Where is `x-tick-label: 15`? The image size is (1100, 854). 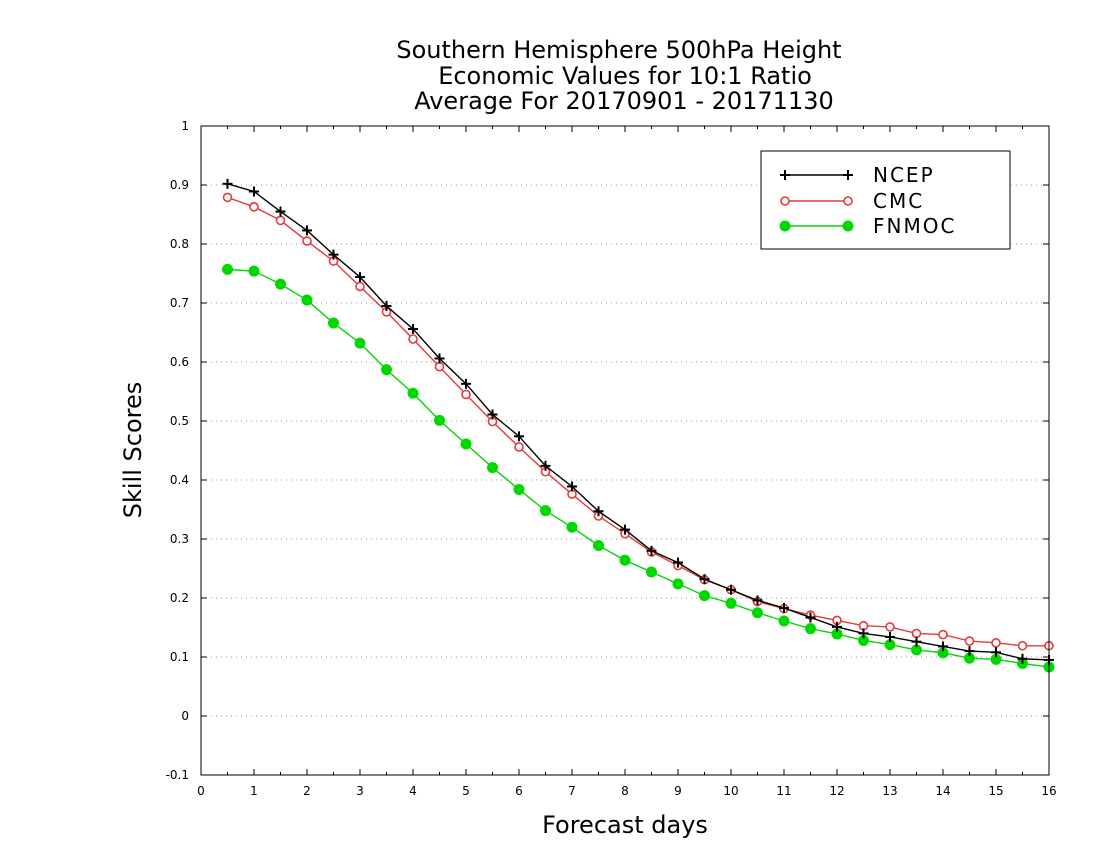 x-tick-label: 15 is located at coordinates (995, 791).